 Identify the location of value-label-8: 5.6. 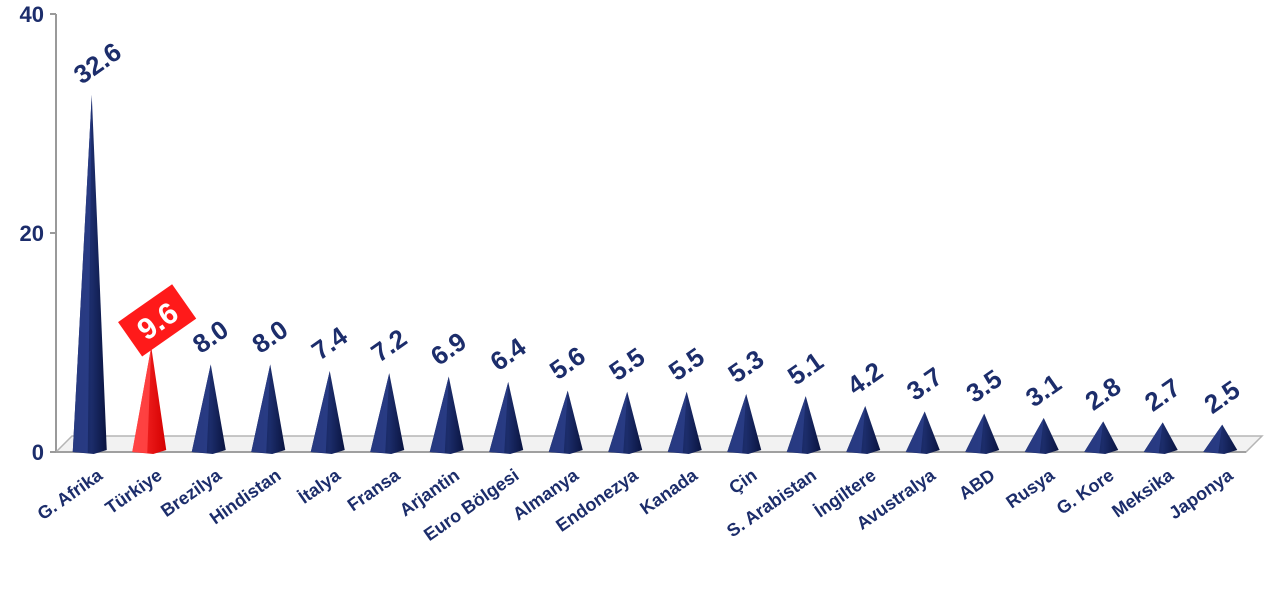
(567, 362).